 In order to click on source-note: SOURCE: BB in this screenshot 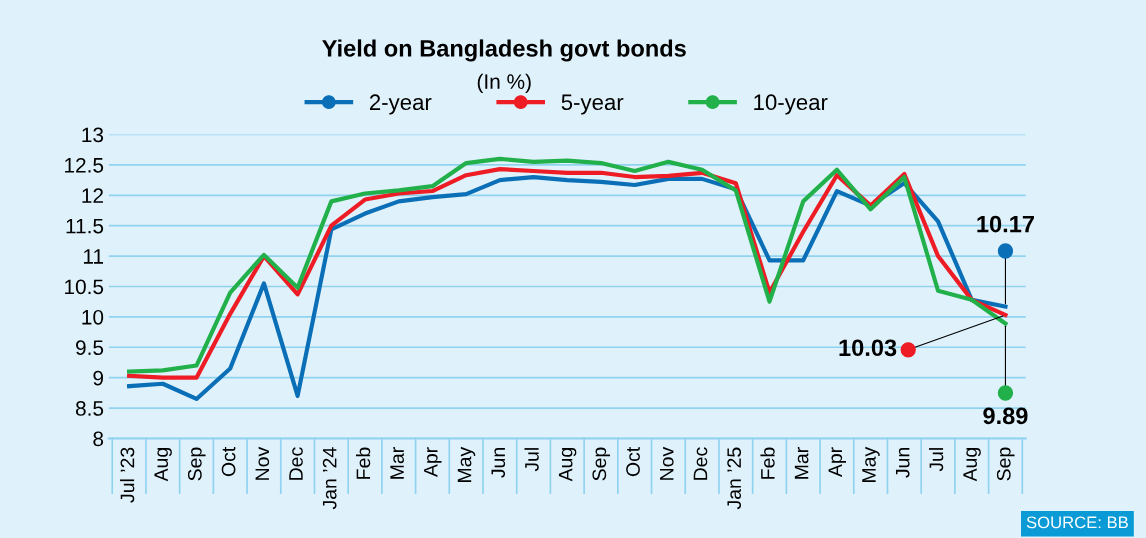, I will do `click(1077, 522)`.